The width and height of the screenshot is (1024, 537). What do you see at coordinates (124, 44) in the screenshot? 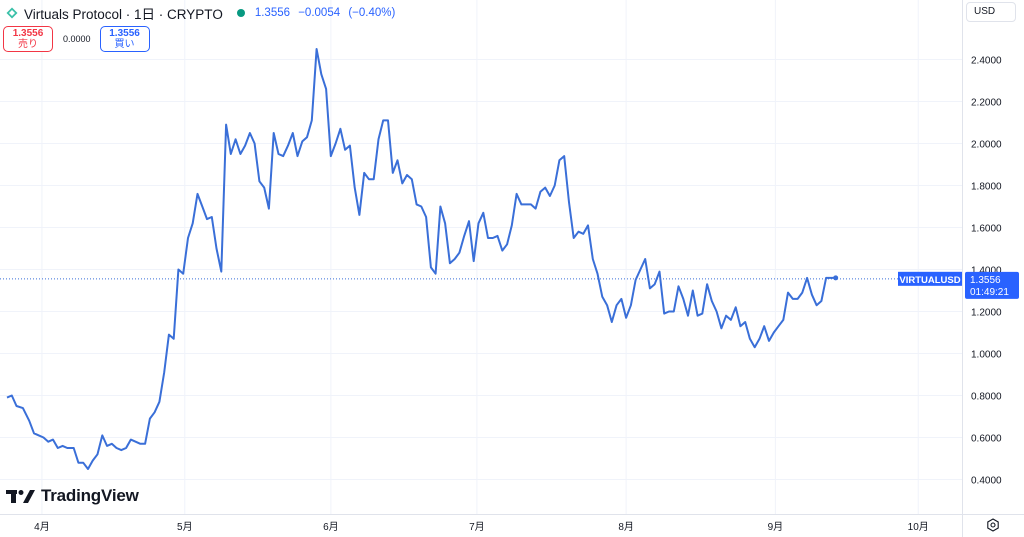
I see `buy-label: 買い` at bounding box center [124, 44].